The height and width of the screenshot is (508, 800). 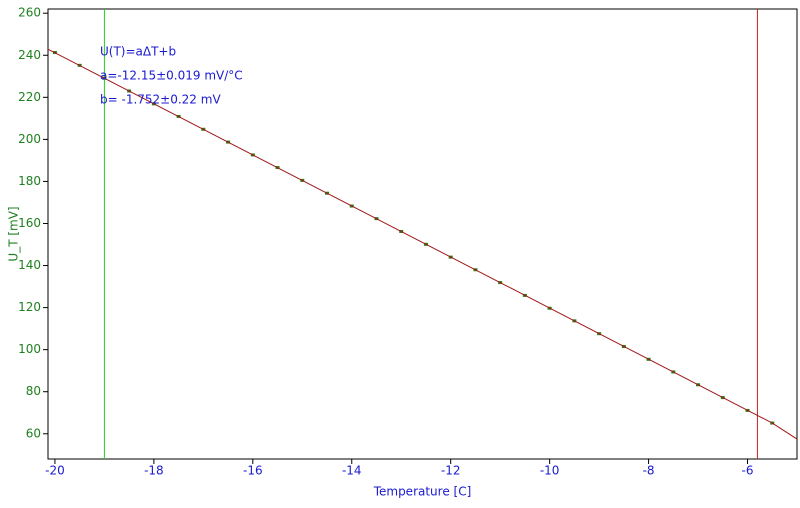 What do you see at coordinates (55, 471) in the screenshot?
I see `x-tick-label: -20` at bounding box center [55, 471].